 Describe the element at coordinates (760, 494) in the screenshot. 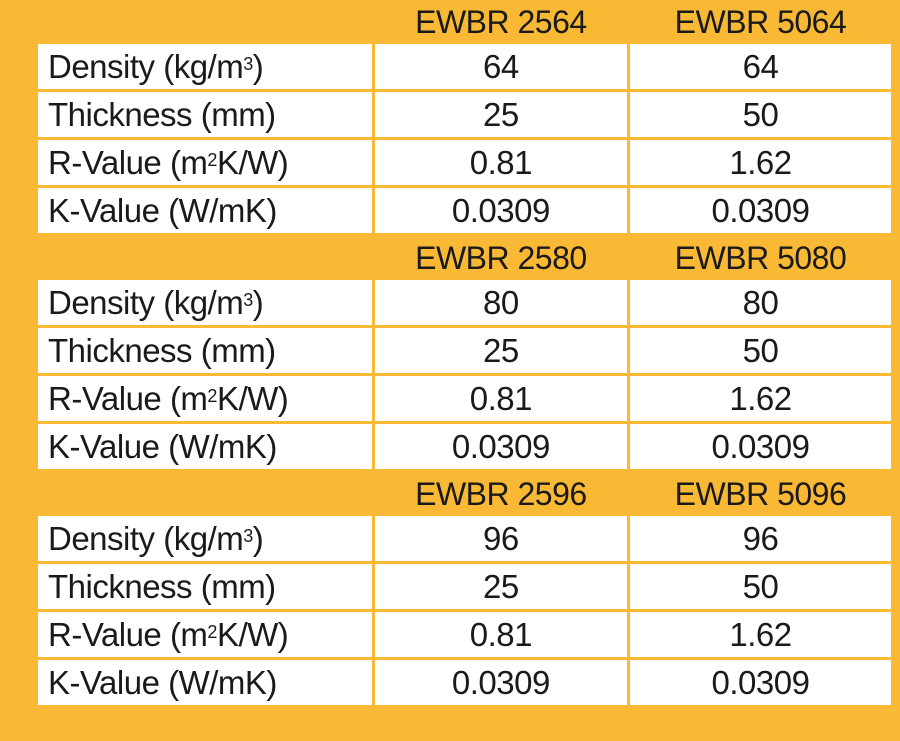

I see `product-name: EWBR 5096` at that location.